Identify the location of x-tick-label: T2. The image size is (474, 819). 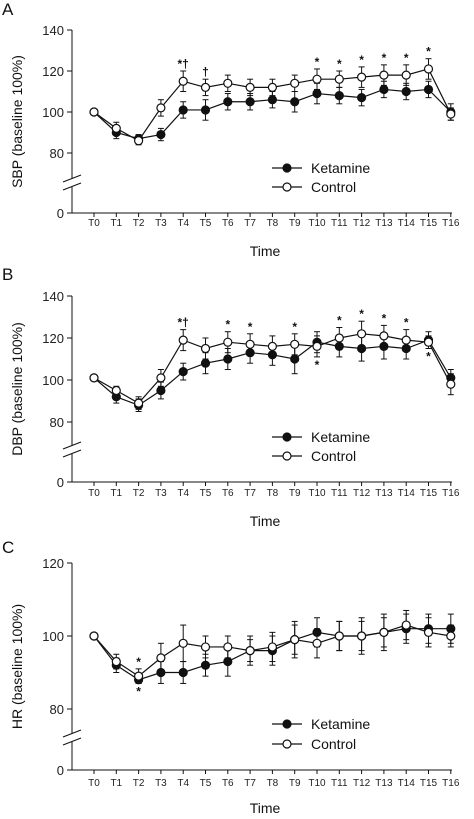
(139, 783).